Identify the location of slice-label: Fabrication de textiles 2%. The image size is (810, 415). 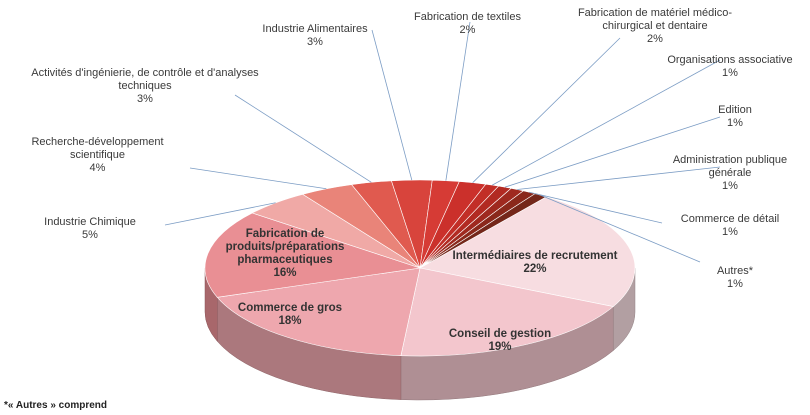
(467, 24).